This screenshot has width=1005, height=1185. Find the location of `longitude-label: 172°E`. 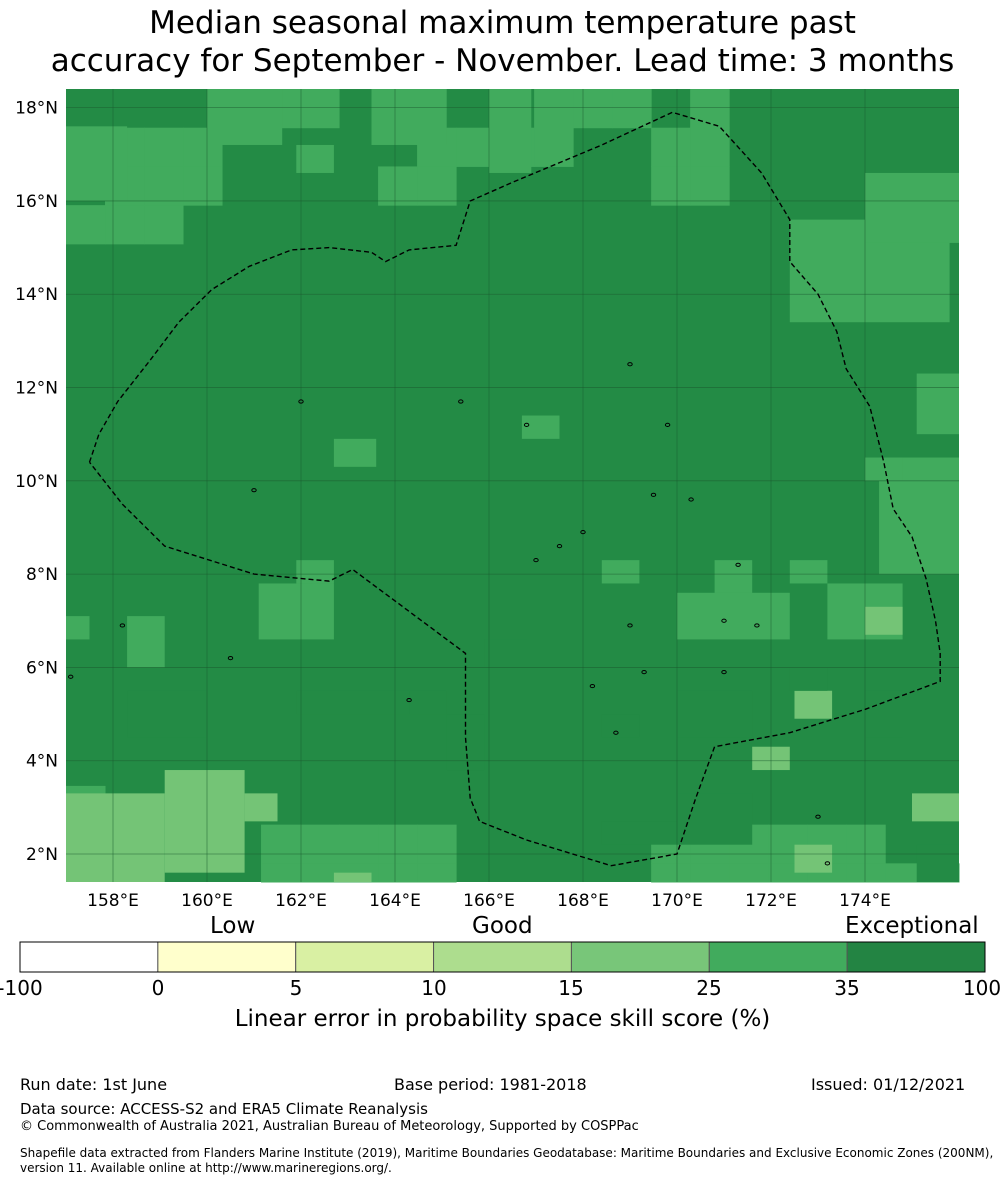

longitude-label: 172°E is located at coordinates (771, 901).